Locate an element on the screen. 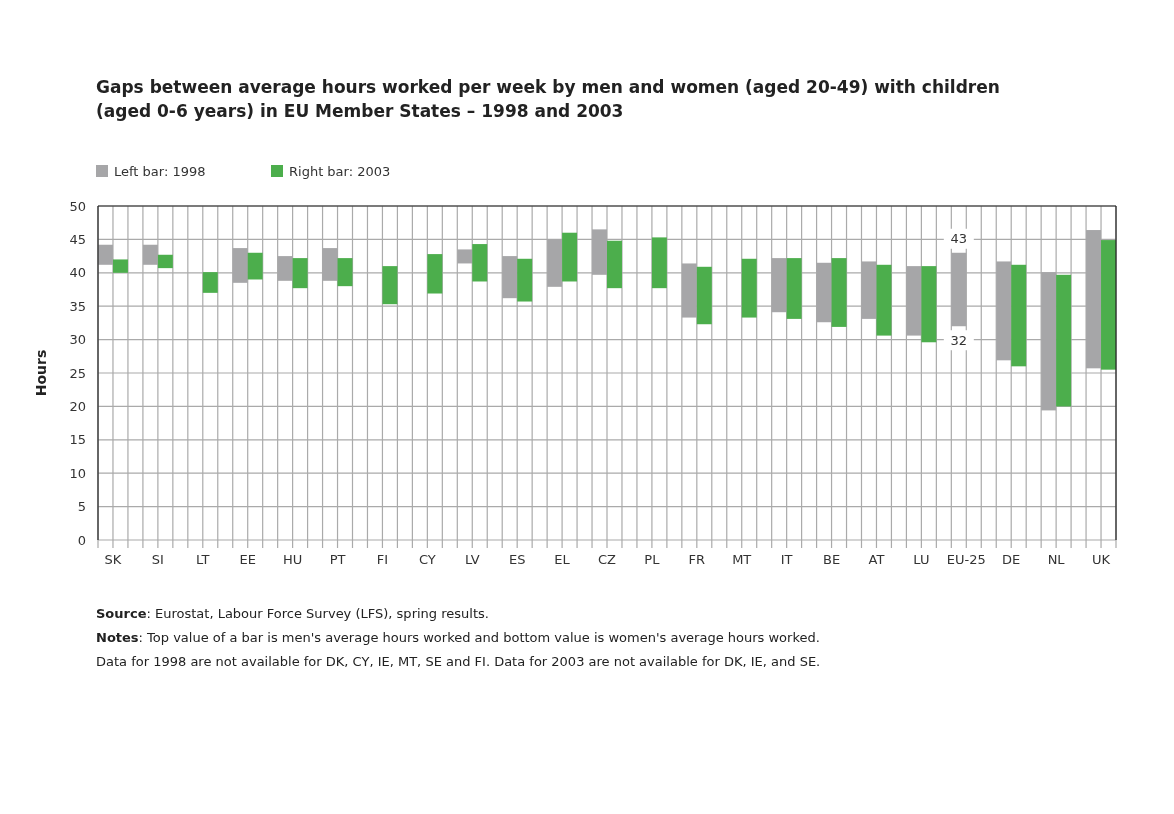 The image size is (1174, 814). x-tick-label: MT is located at coordinates (742, 559).